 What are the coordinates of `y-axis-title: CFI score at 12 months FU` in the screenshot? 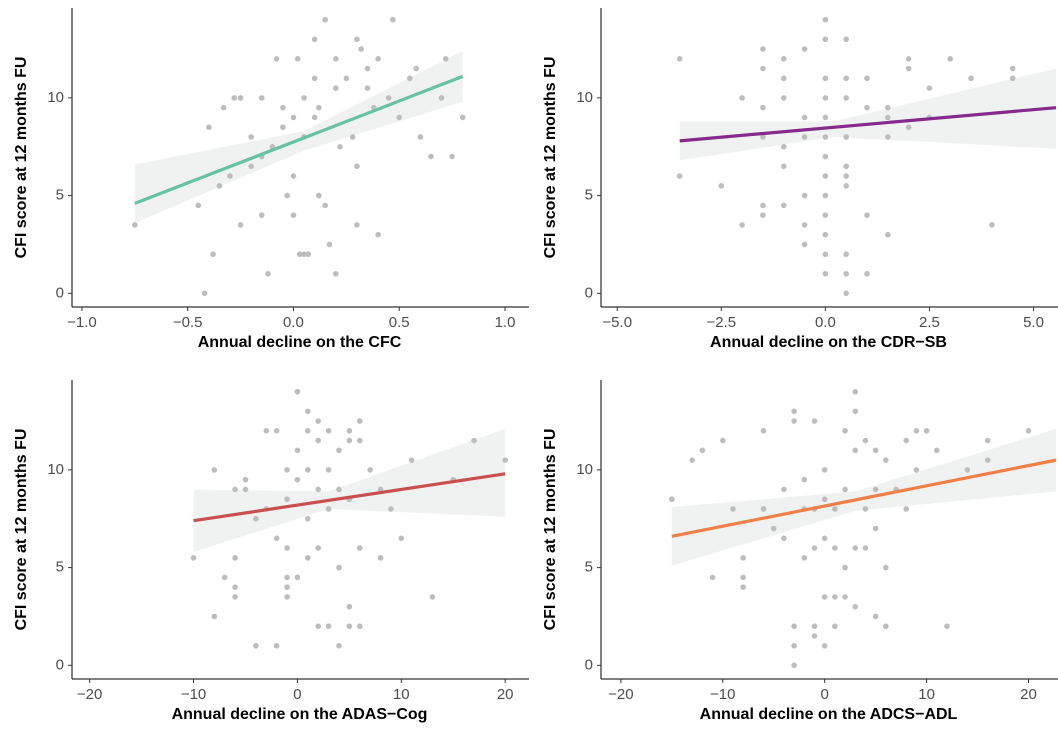 It's located at (21, 530).